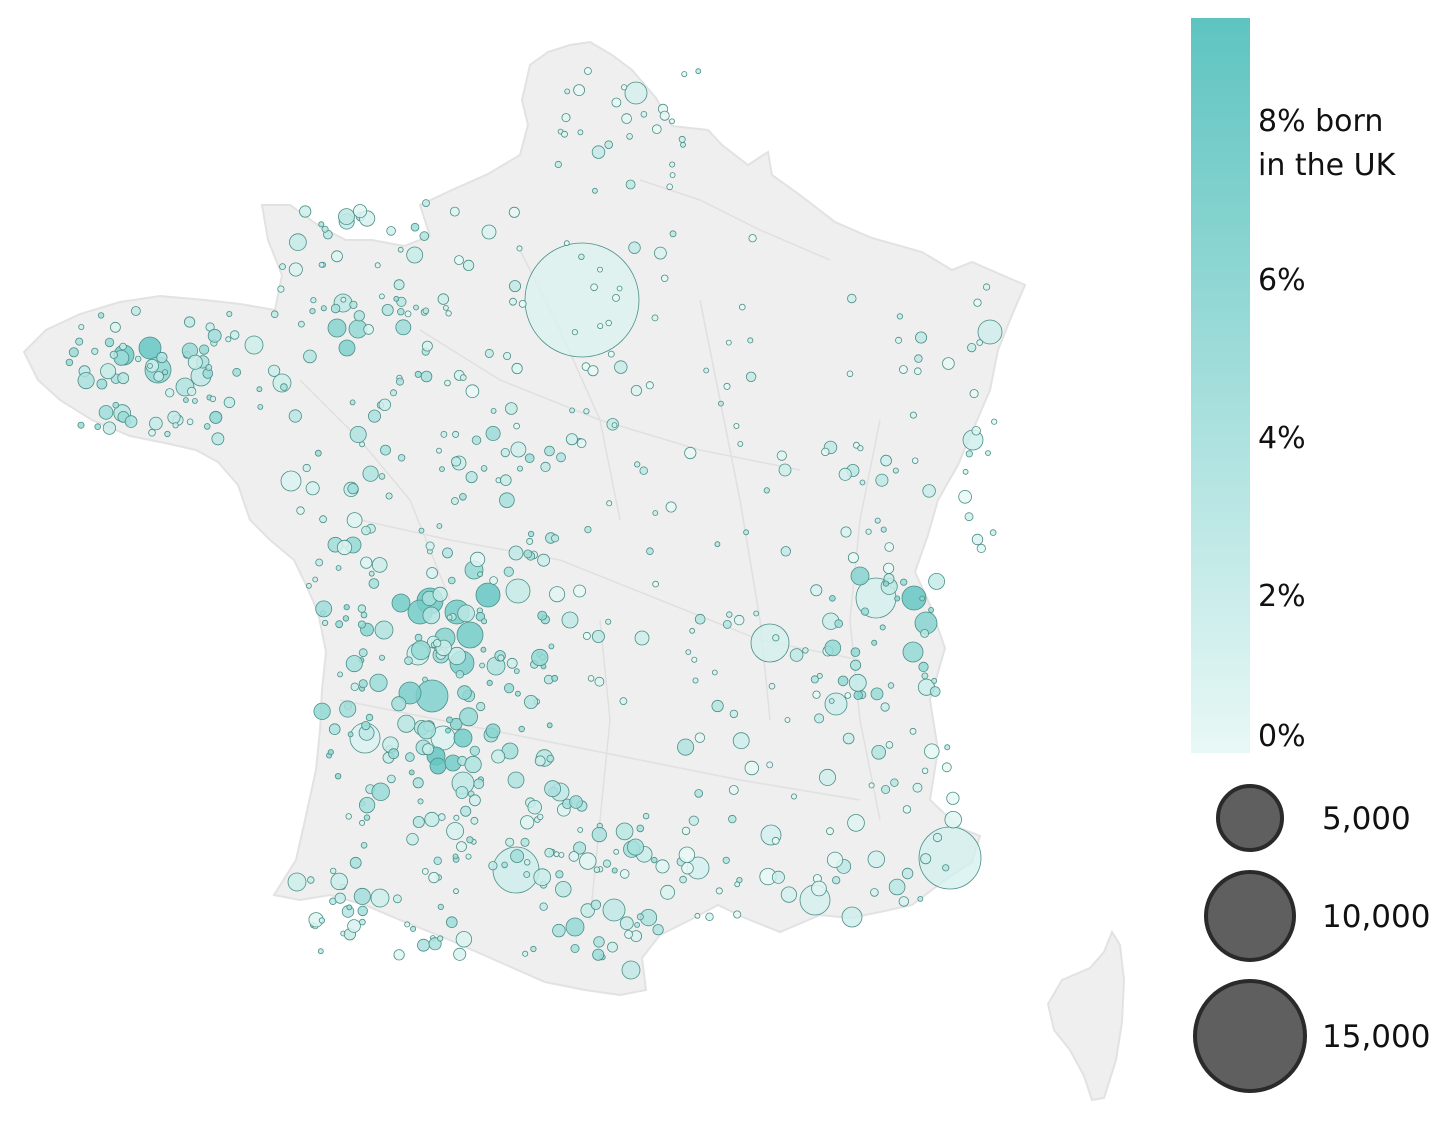 The width and height of the screenshot is (1456, 1140). What do you see at coordinates (1311, 938) in the screenshot?
I see `size-legend: 5,000 10,000 15,000` at bounding box center [1311, 938].